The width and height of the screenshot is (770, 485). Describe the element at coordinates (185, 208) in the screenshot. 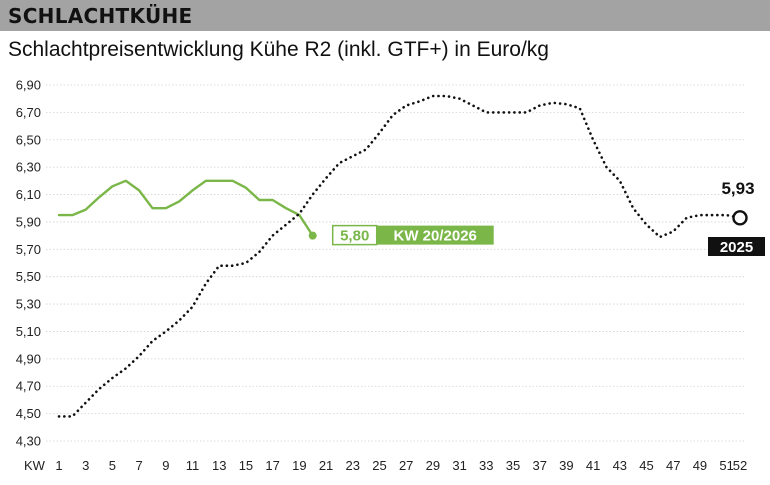

I see `series-line-2026` at that location.